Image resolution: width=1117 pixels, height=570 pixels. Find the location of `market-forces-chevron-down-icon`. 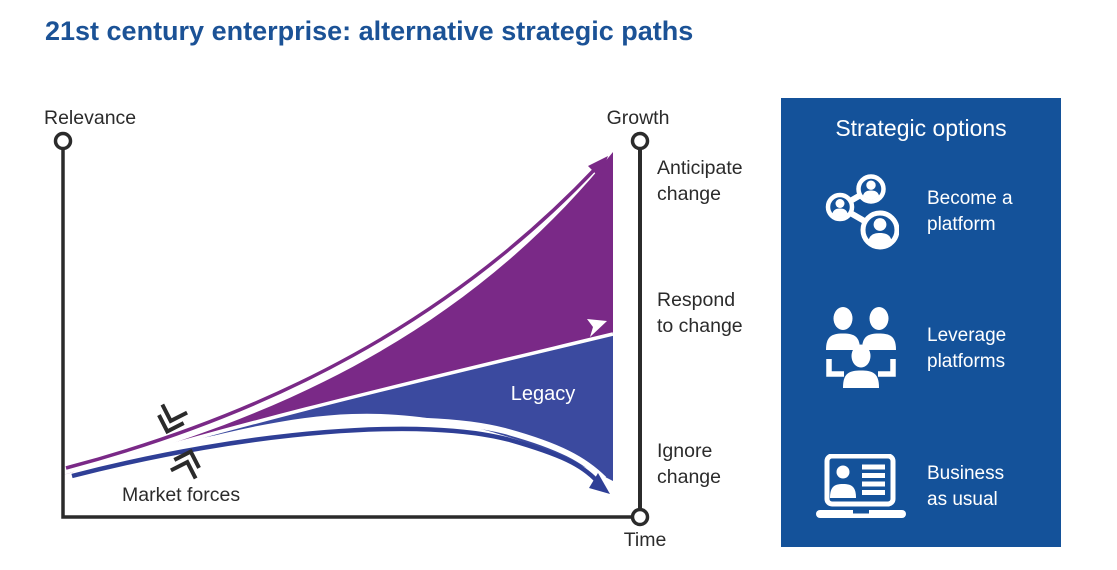

market-forces-chevron-down-icon is located at coordinates (172, 419).